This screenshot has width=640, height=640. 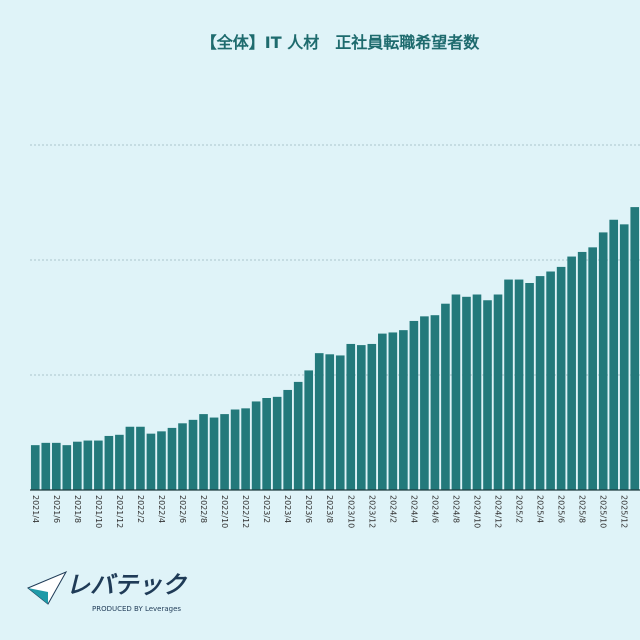 I want to click on x-tick-label: 2022/10, so click(x=224, y=511).